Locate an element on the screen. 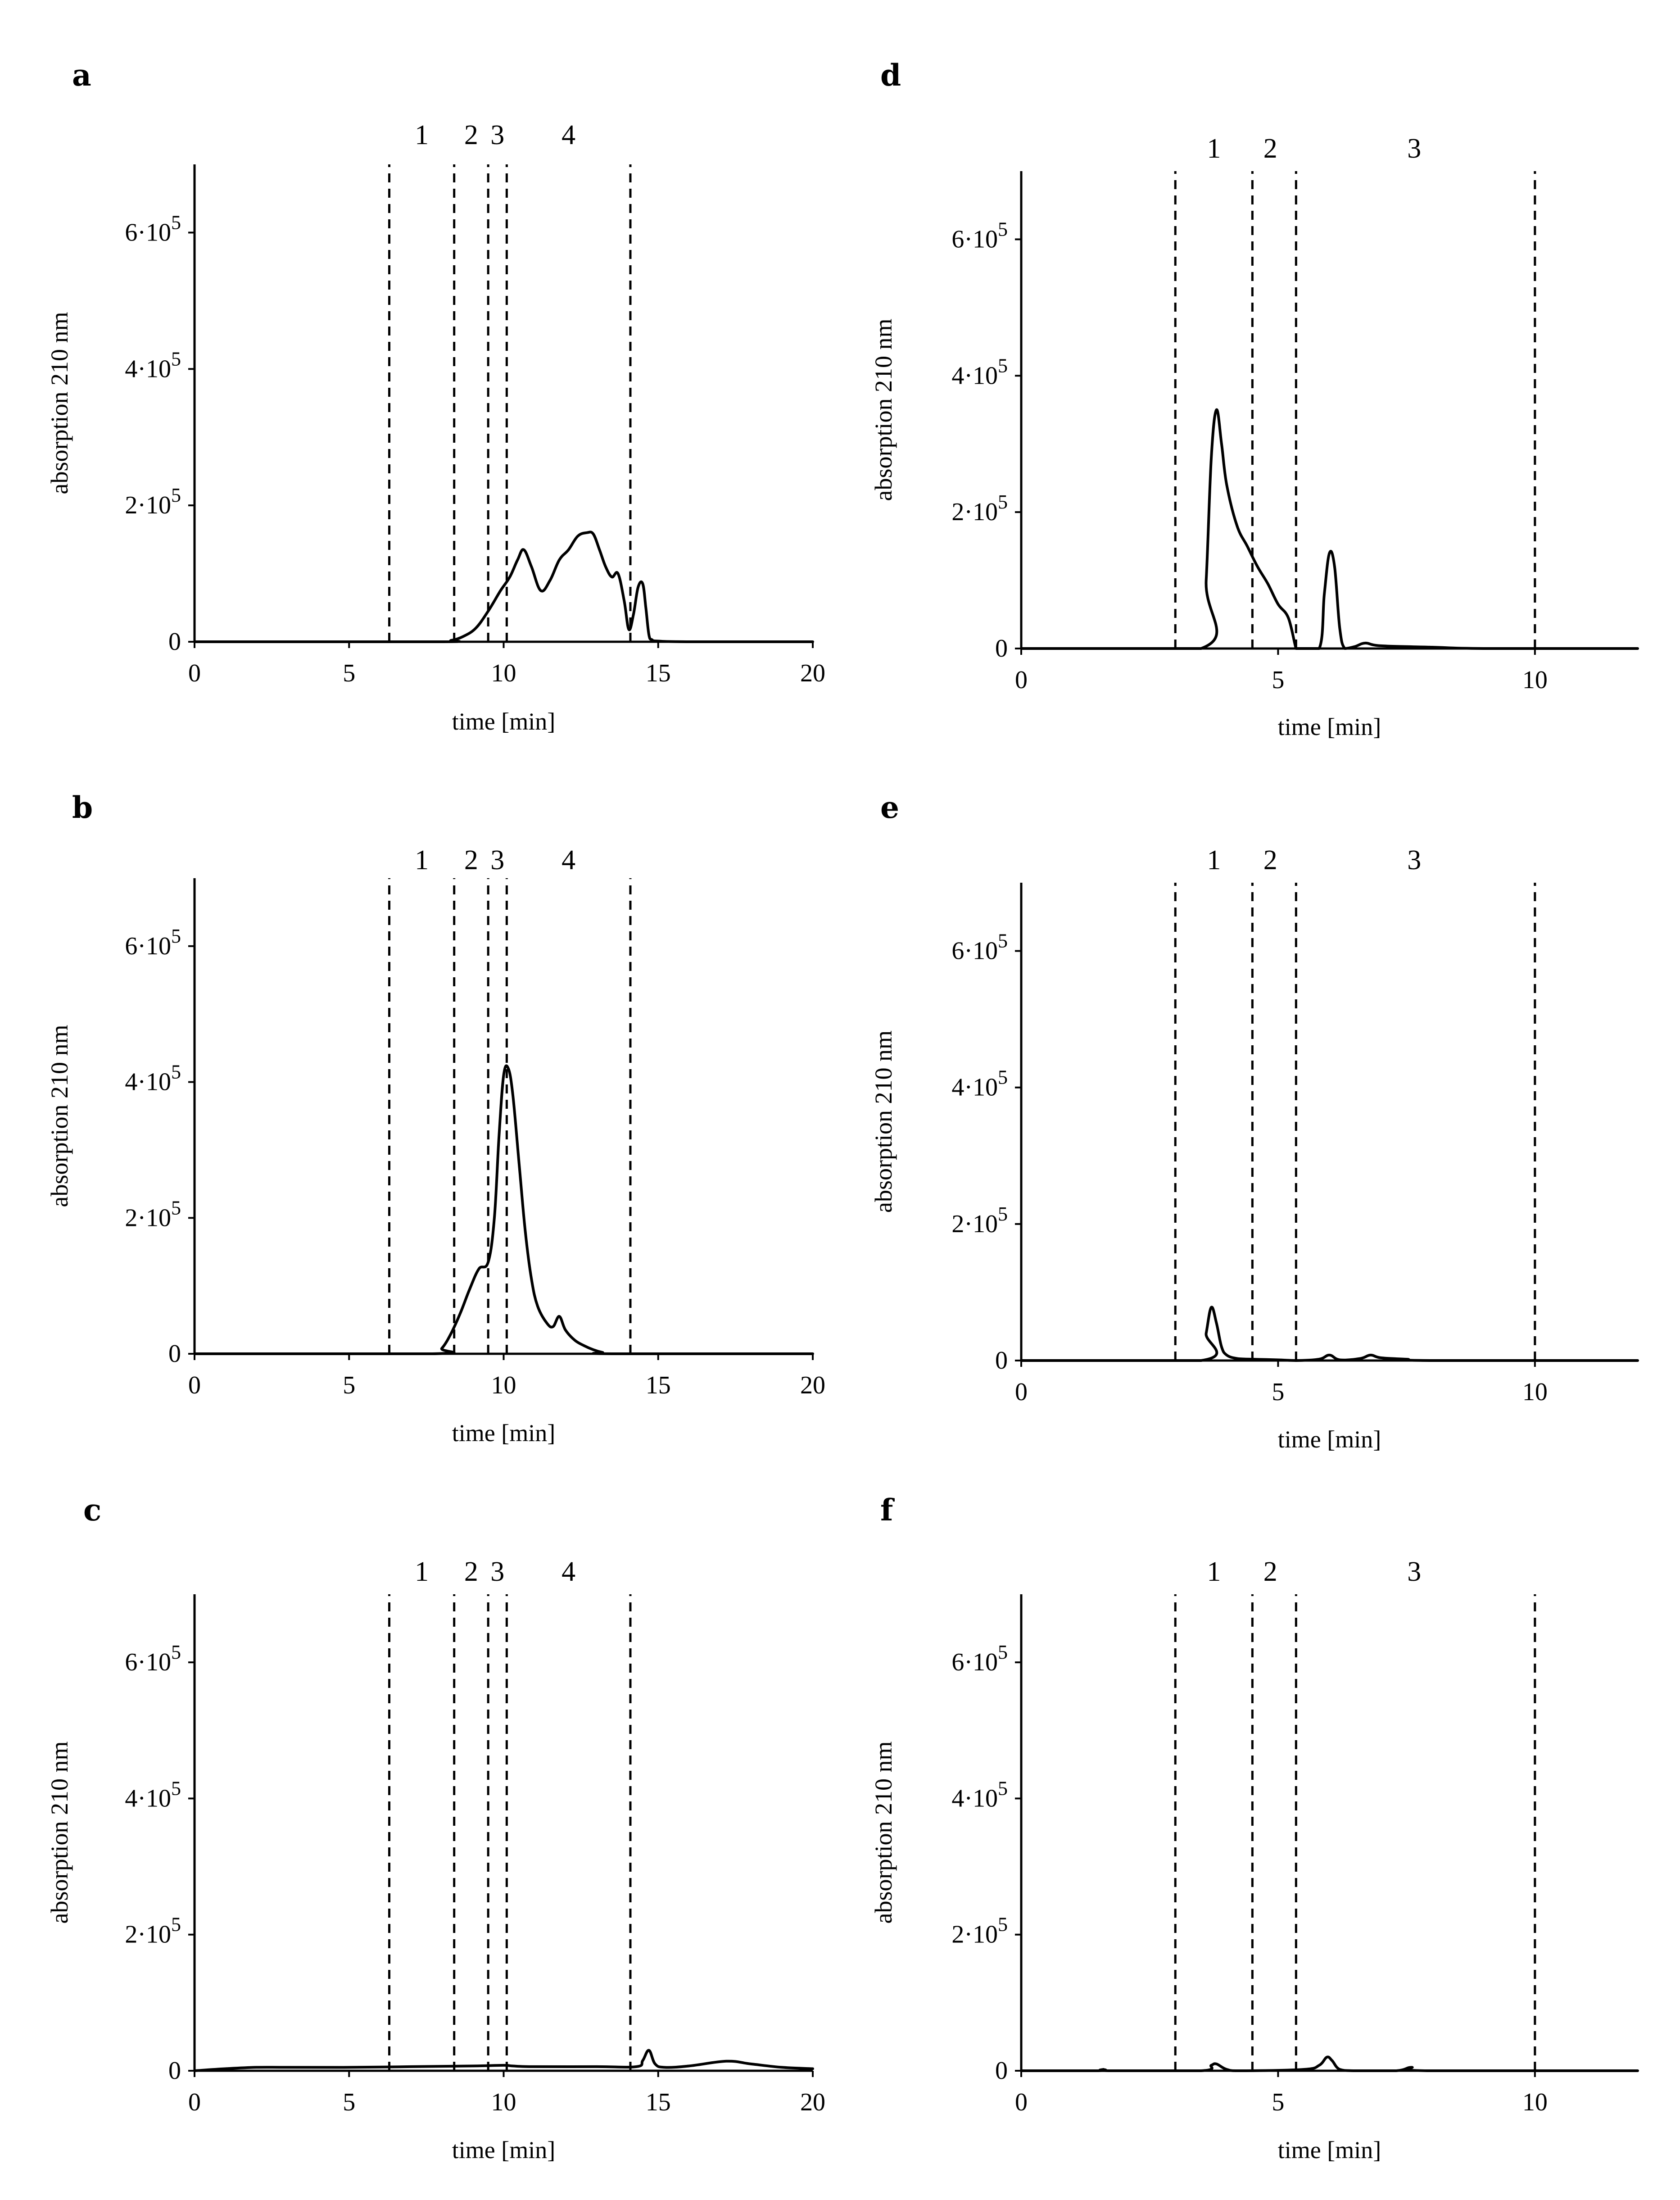 Image resolution: width=1680 pixels, height=2200 pixels. panel-letter: e is located at coordinates (889, 807).